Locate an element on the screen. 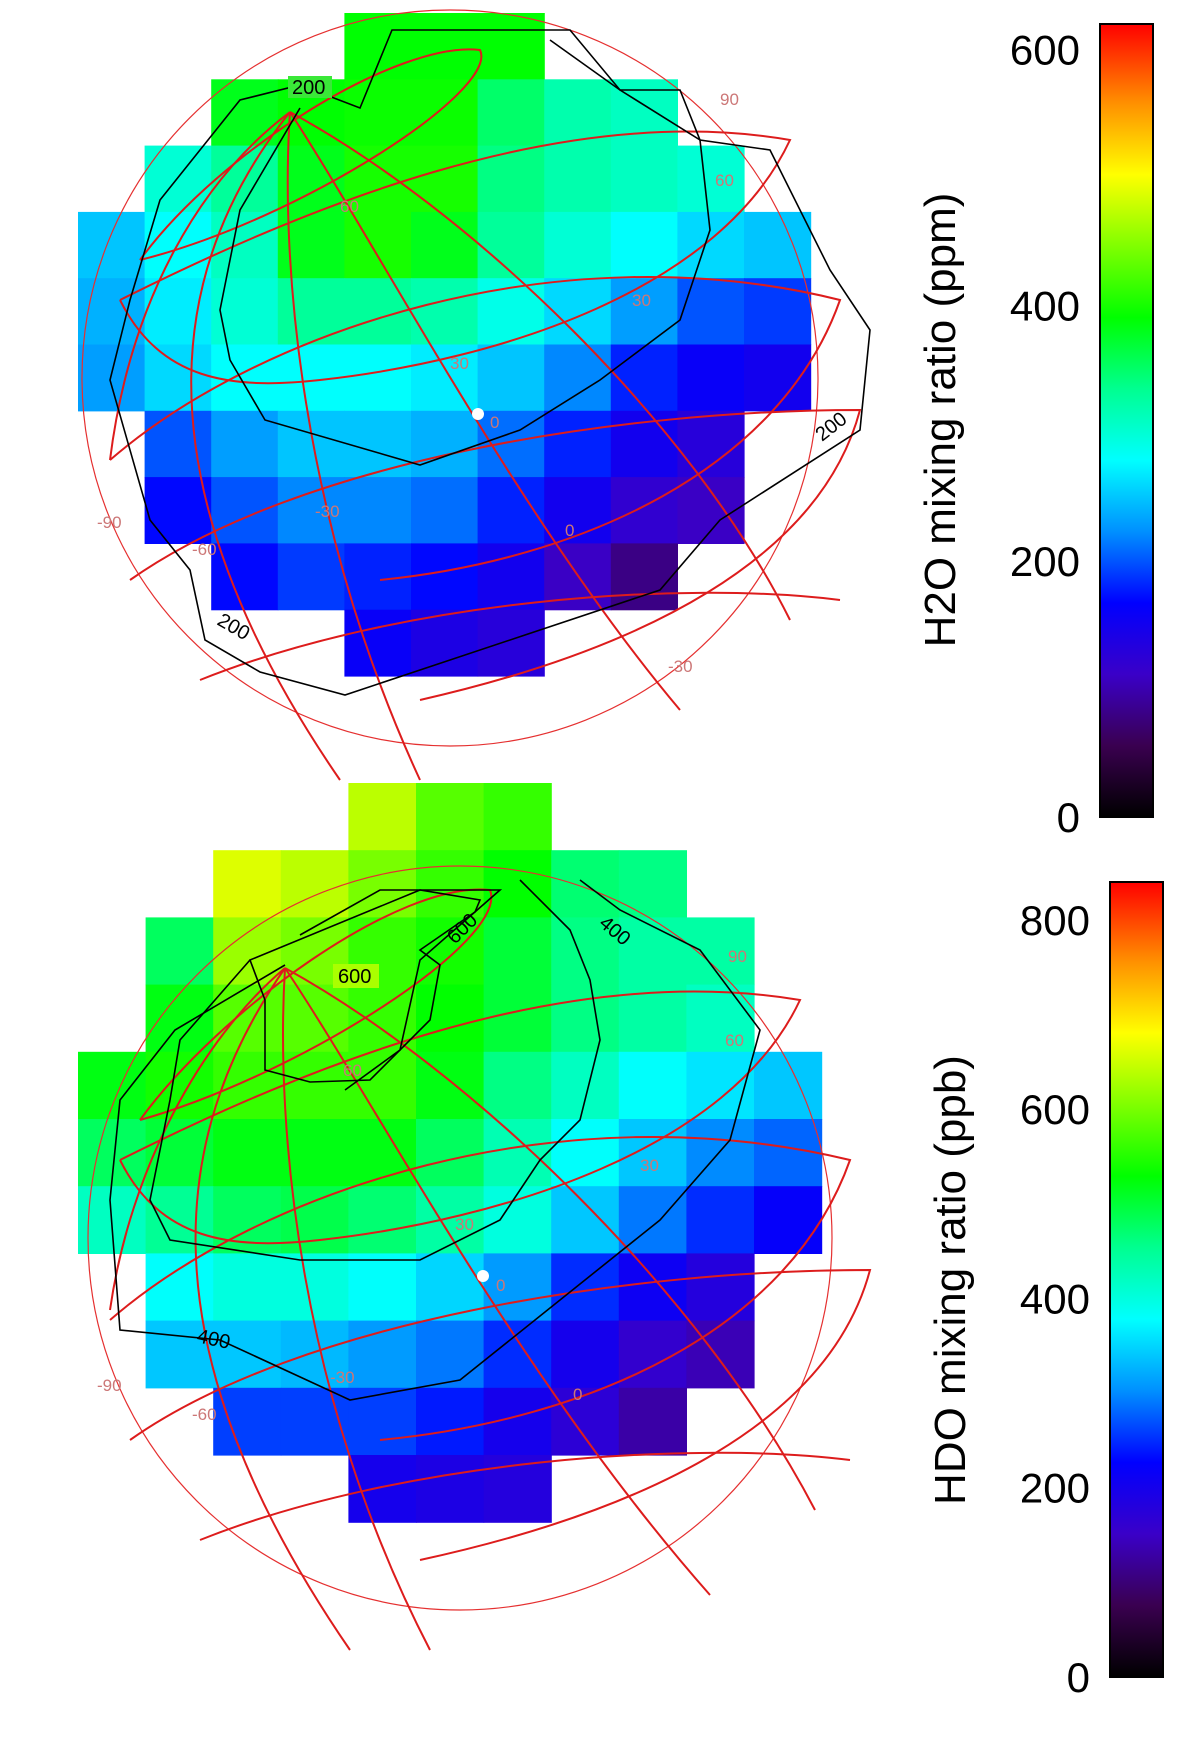  h2o-colorbar-ticks: 0 200 400 600 is located at coordinates (1045, 434).